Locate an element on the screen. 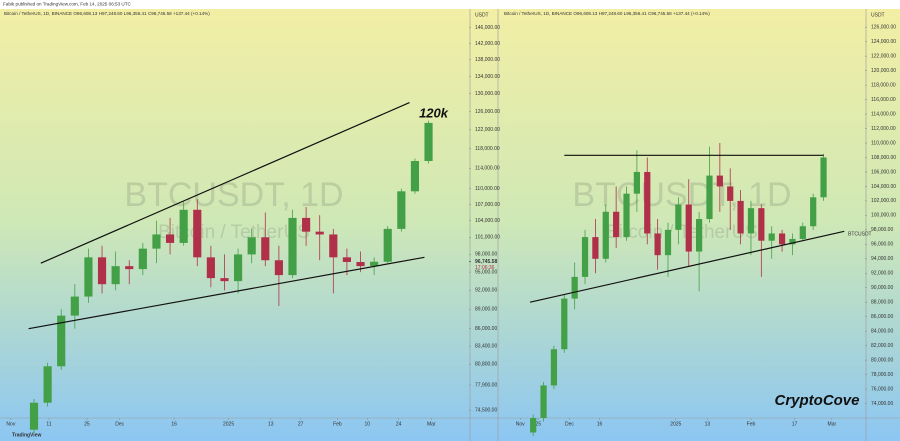  y-tick-label: 83,400.00 is located at coordinates (486, 346).